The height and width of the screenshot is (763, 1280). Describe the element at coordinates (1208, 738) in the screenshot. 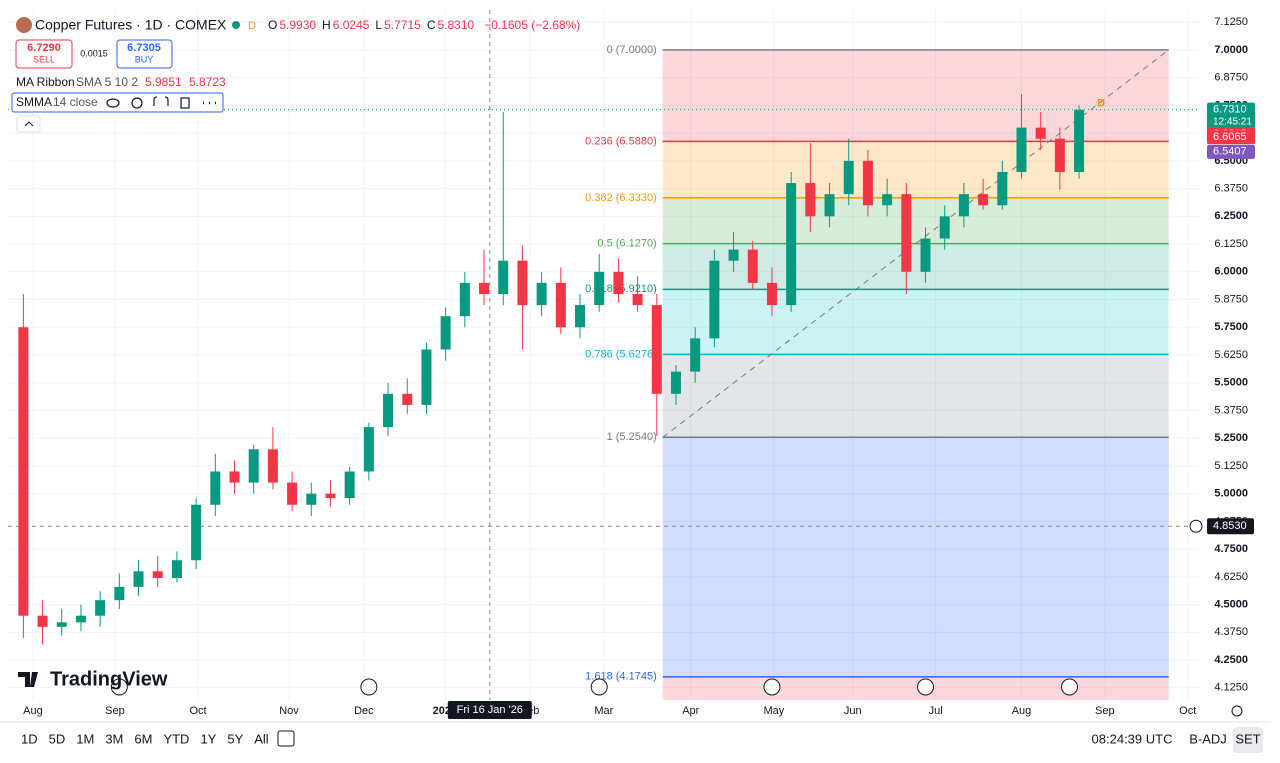

I see `adjustment: B-ADJ` at that location.